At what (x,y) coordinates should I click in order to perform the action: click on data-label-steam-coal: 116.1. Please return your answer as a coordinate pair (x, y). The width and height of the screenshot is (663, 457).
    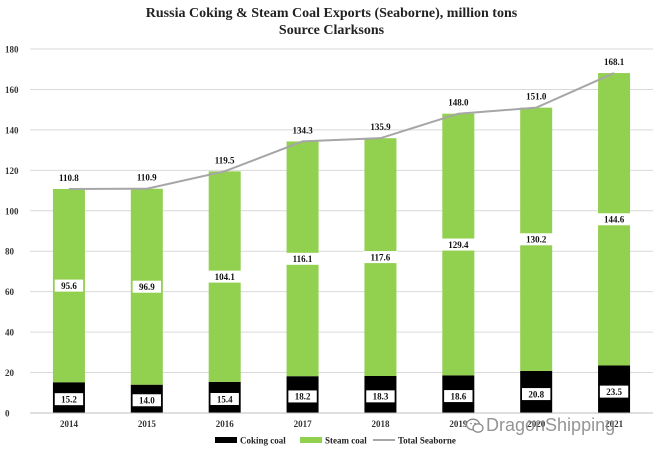
    Looking at the image, I should click on (303, 259).